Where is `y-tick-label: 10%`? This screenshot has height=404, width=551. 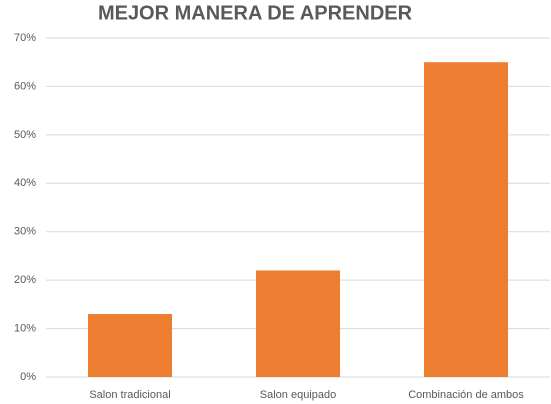
y-tick-label: 10% is located at coordinates (25, 328).